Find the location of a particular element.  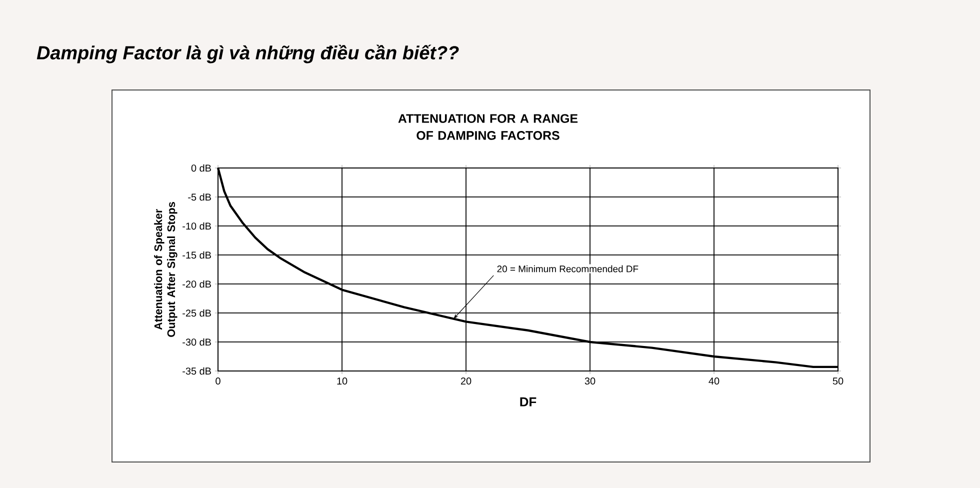

y-tick-label: -25 dB is located at coordinates (196, 313).